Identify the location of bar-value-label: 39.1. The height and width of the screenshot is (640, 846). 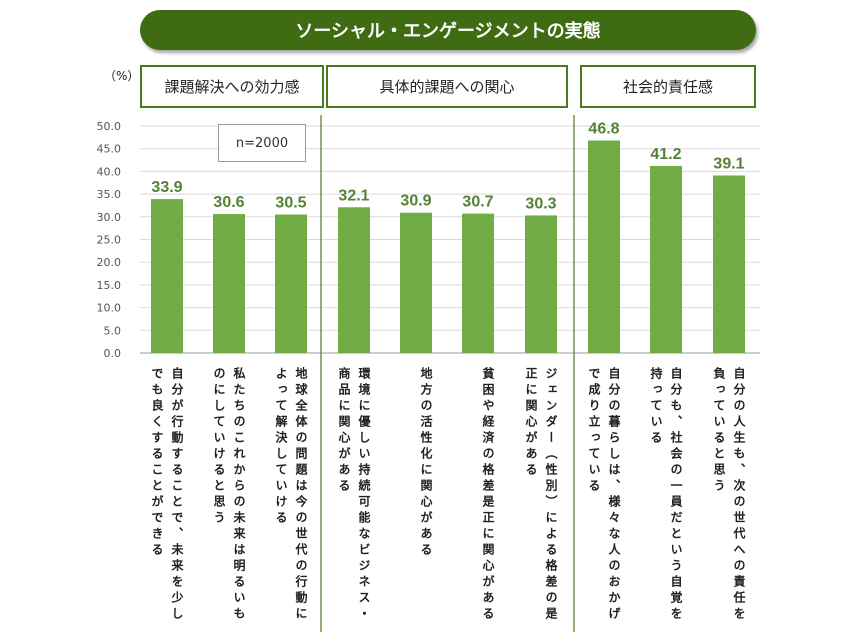
(728, 163).